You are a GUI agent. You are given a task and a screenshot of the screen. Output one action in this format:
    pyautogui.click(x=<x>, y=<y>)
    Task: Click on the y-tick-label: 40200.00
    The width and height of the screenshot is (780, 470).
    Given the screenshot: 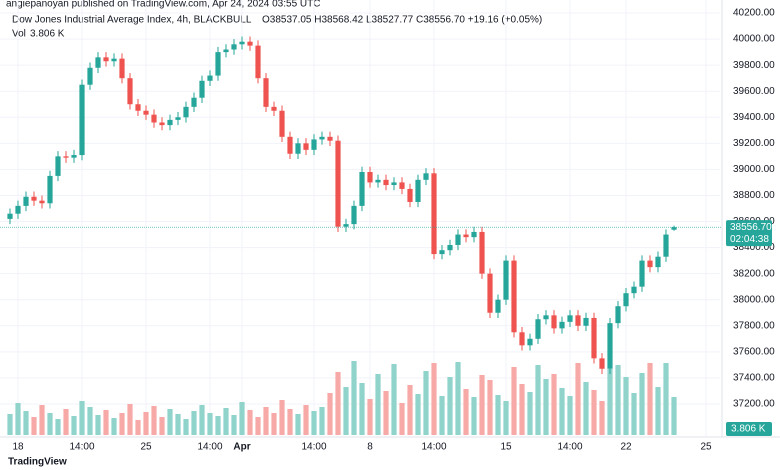 What is the action you would take?
    pyautogui.click(x=754, y=13)
    